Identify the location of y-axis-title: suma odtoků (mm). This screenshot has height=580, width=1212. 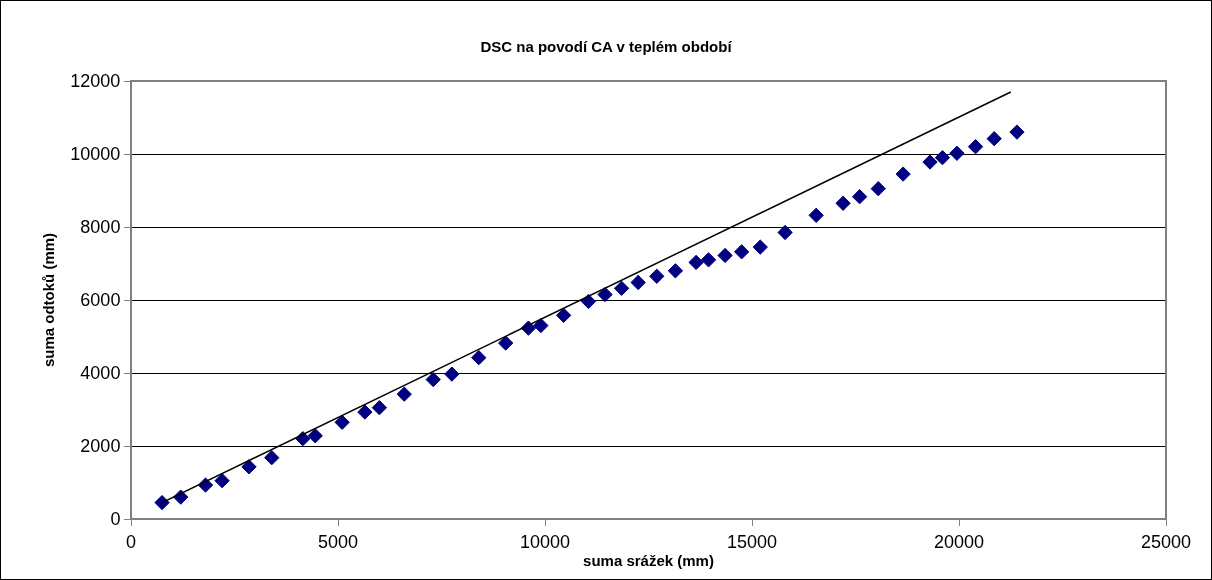
(48, 300).